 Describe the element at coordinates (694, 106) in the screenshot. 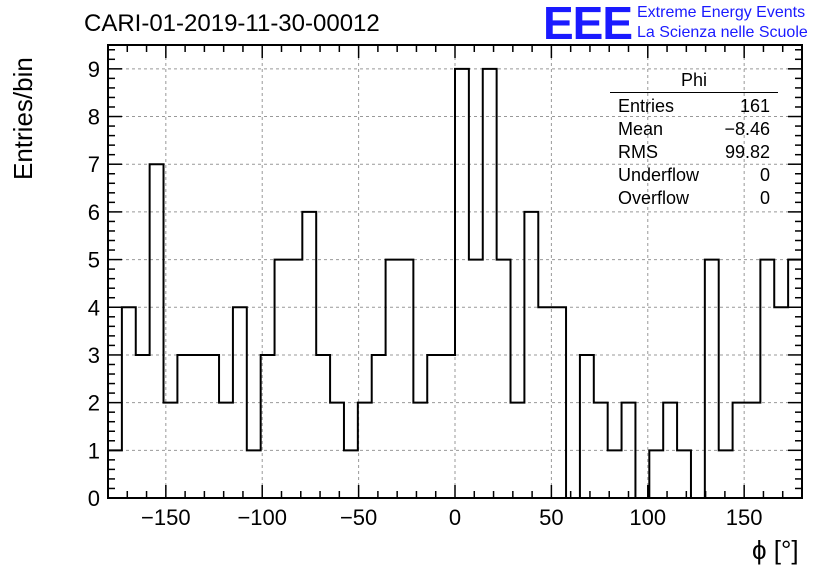

I see `stats-row: Entries 161` at that location.